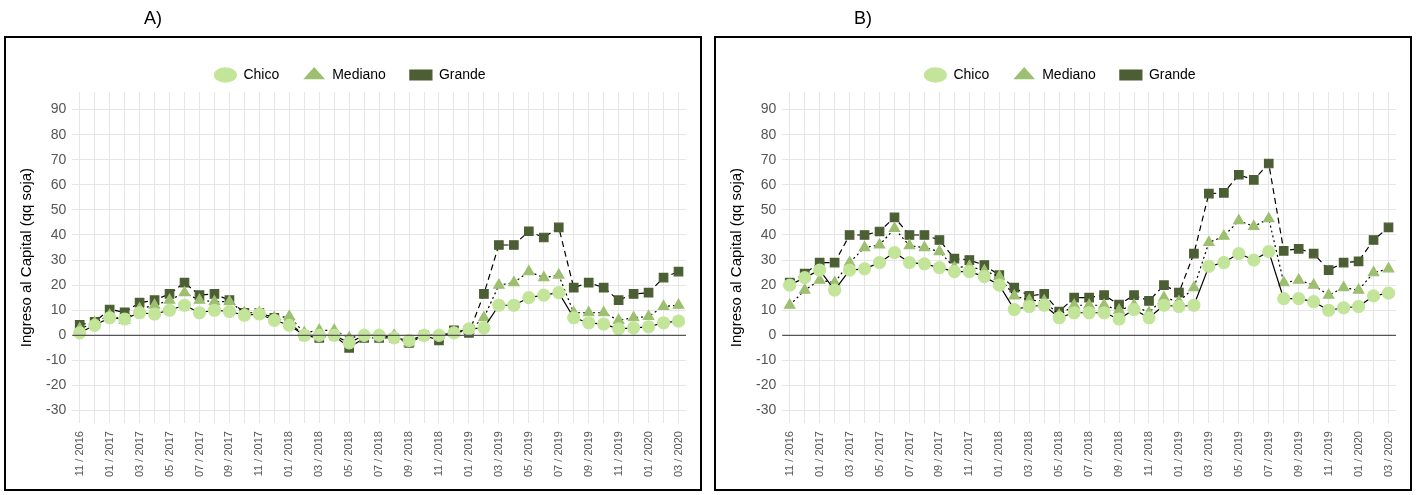 Image resolution: width=1421 pixels, height=495 pixels. What do you see at coordinates (863, 18) in the screenshot?
I see `chart-title: B)` at bounding box center [863, 18].